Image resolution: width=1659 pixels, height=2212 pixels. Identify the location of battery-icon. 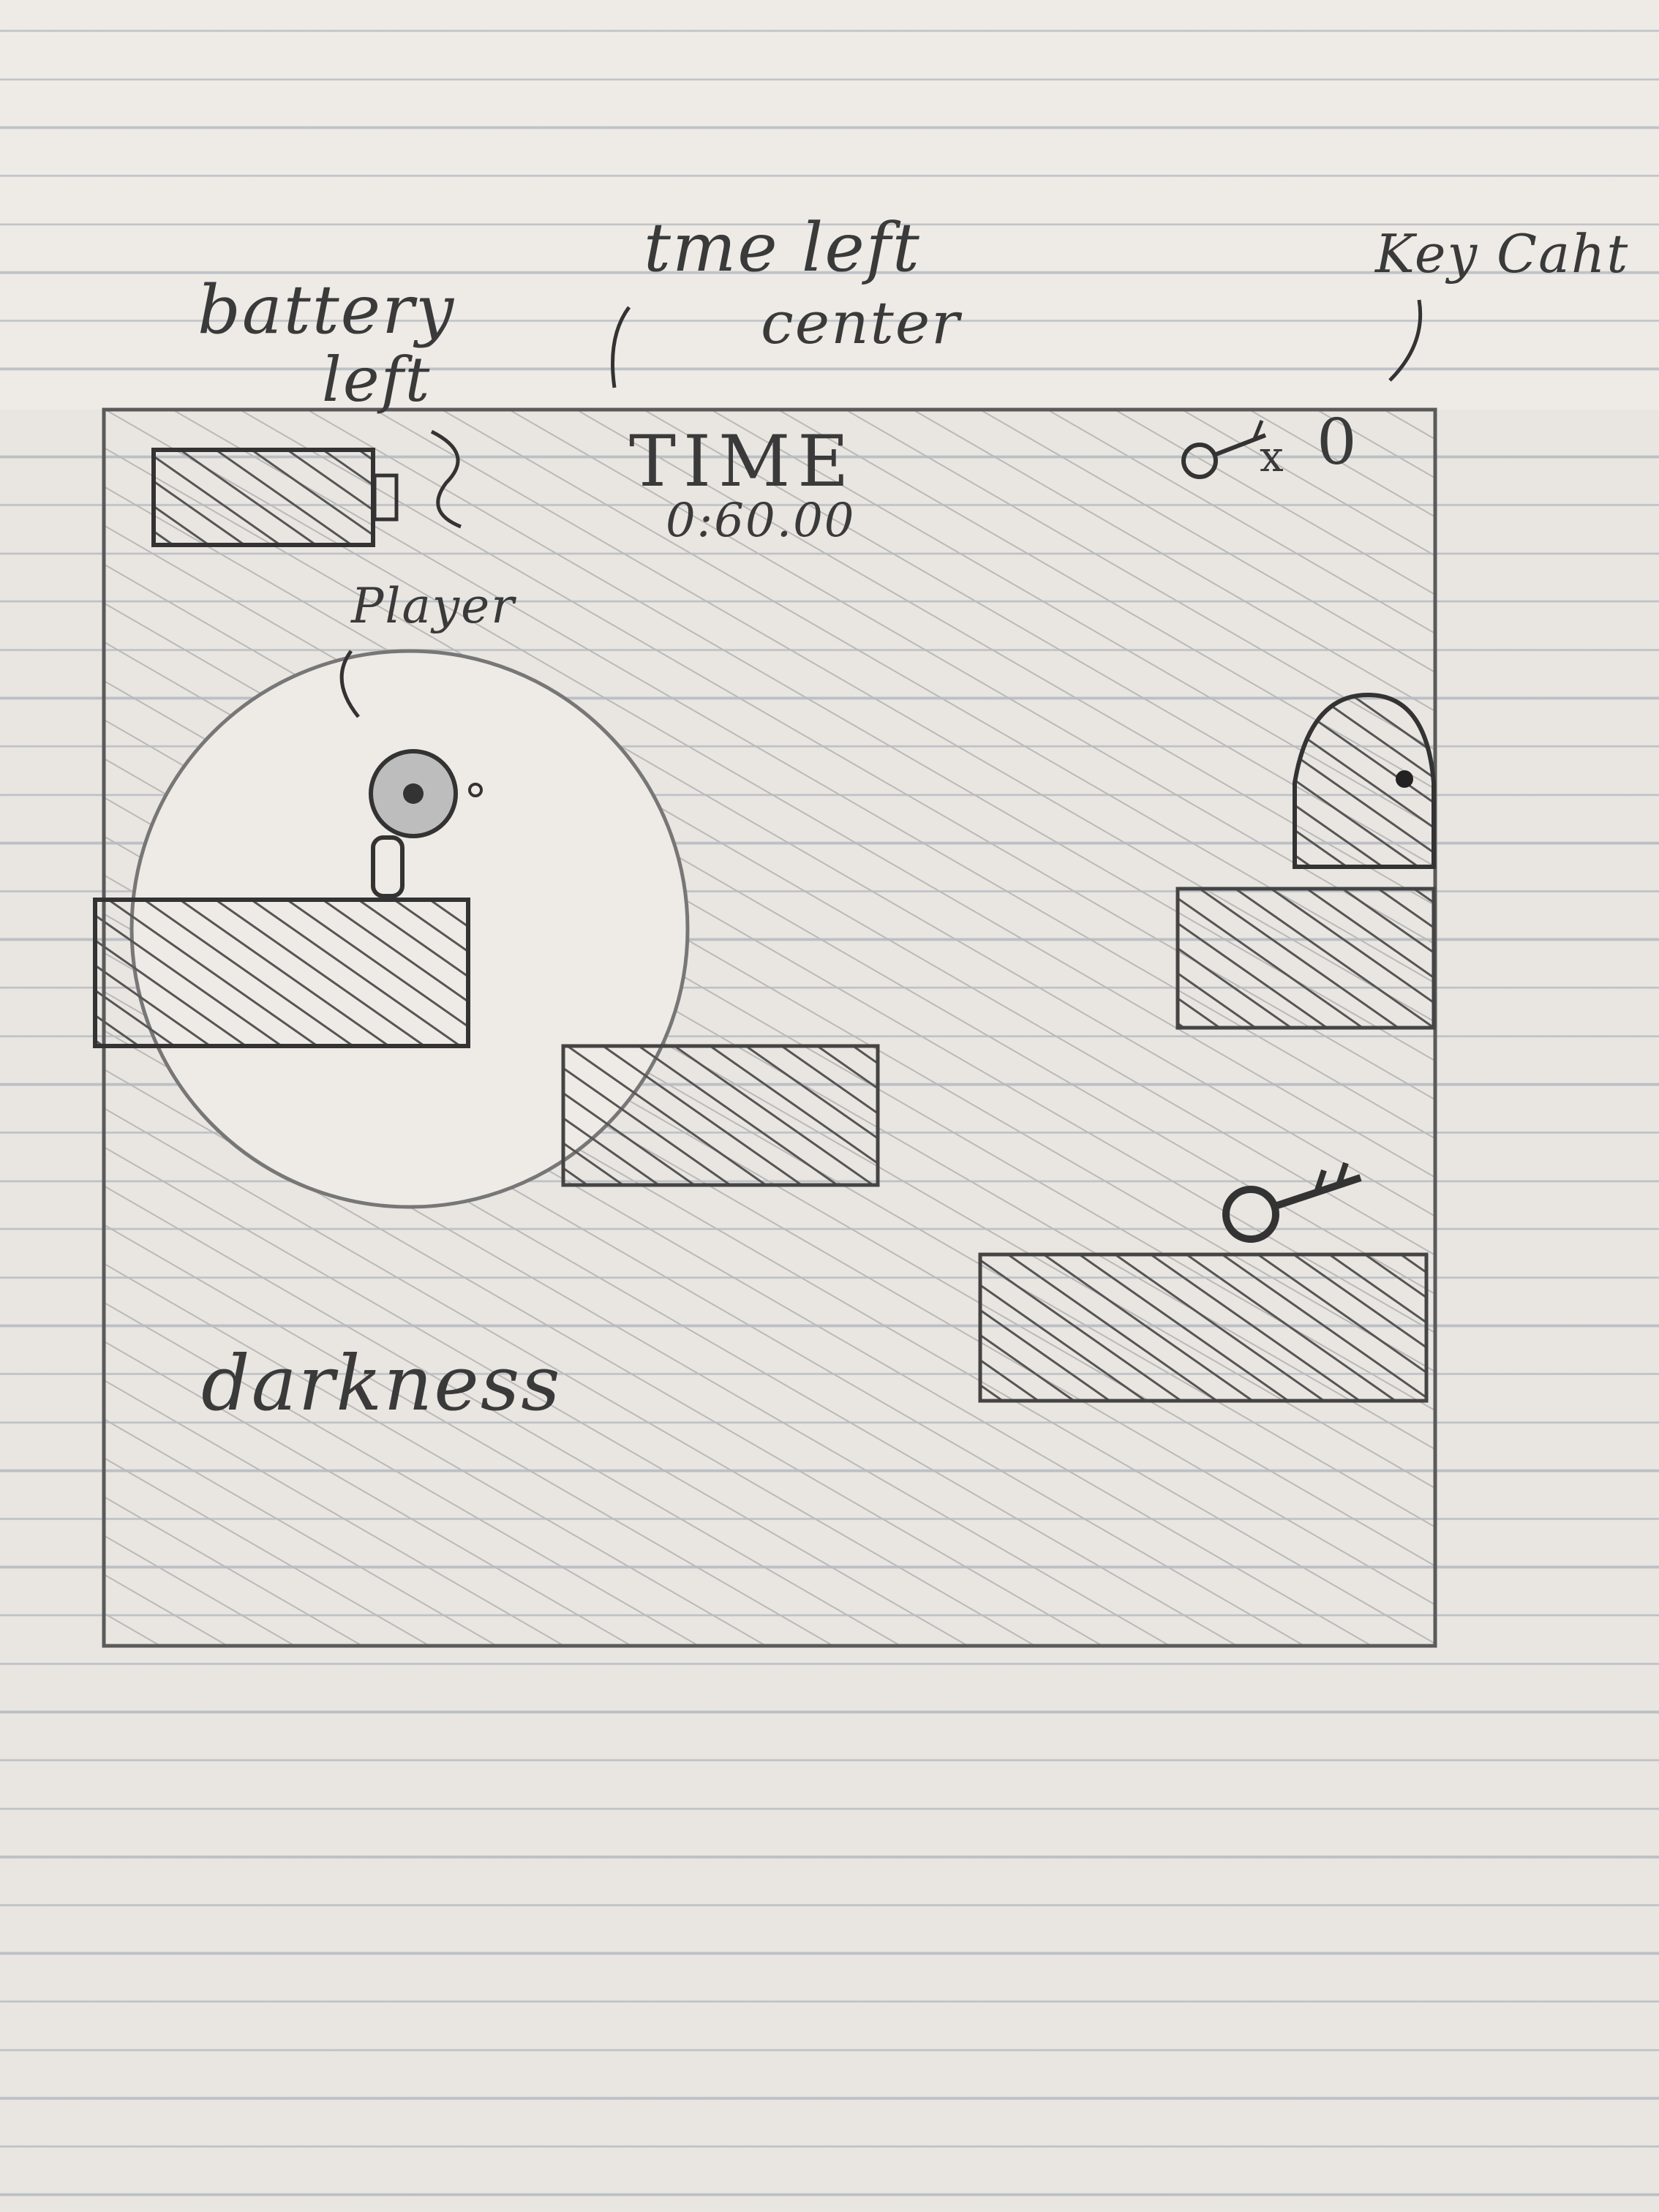
(275, 497).